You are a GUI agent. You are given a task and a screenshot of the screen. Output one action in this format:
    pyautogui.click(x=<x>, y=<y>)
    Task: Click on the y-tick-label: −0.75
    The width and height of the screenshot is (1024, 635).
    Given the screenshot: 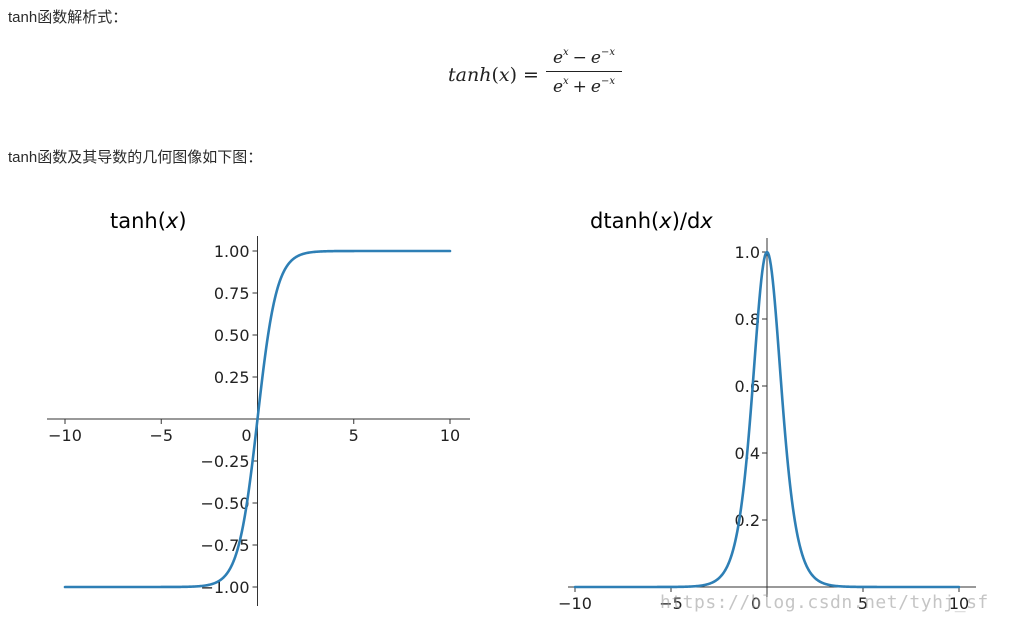 What is the action you would take?
    pyautogui.click(x=224, y=545)
    